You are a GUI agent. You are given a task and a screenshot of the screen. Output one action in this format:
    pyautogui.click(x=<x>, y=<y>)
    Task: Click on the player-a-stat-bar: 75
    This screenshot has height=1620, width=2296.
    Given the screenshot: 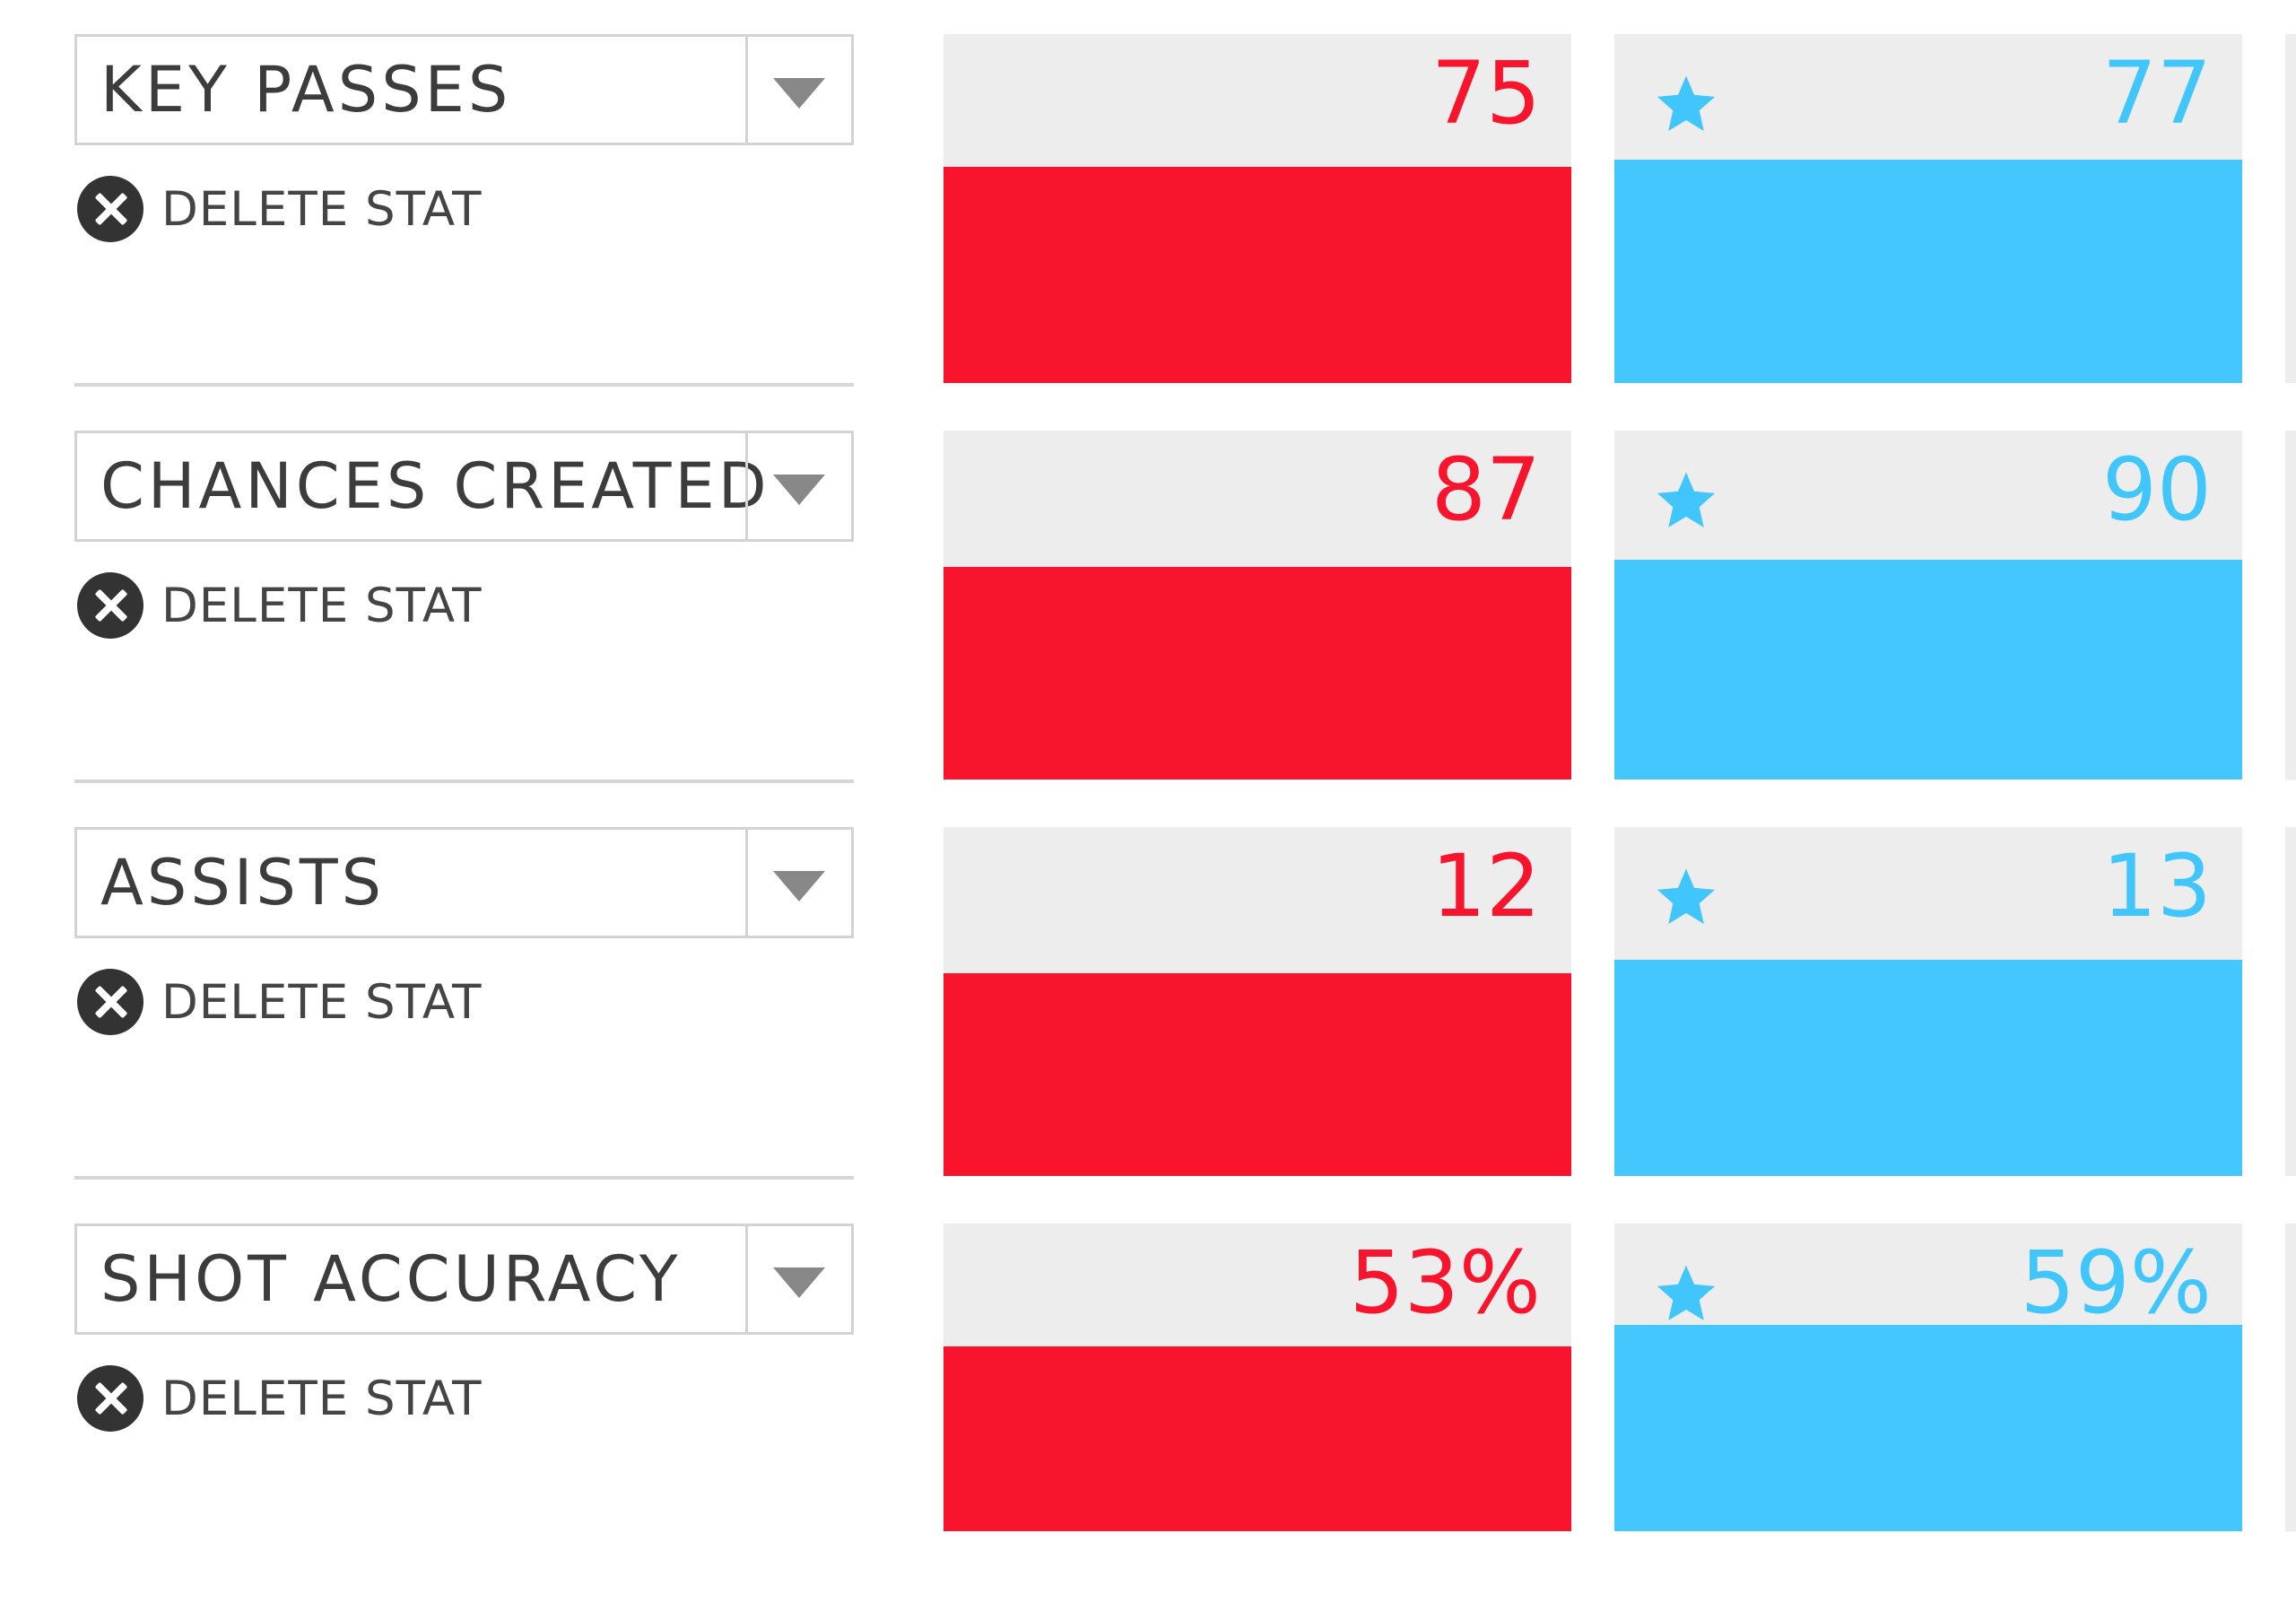 What is the action you would take?
    pyautogui.click(x=1257, y=209)
    